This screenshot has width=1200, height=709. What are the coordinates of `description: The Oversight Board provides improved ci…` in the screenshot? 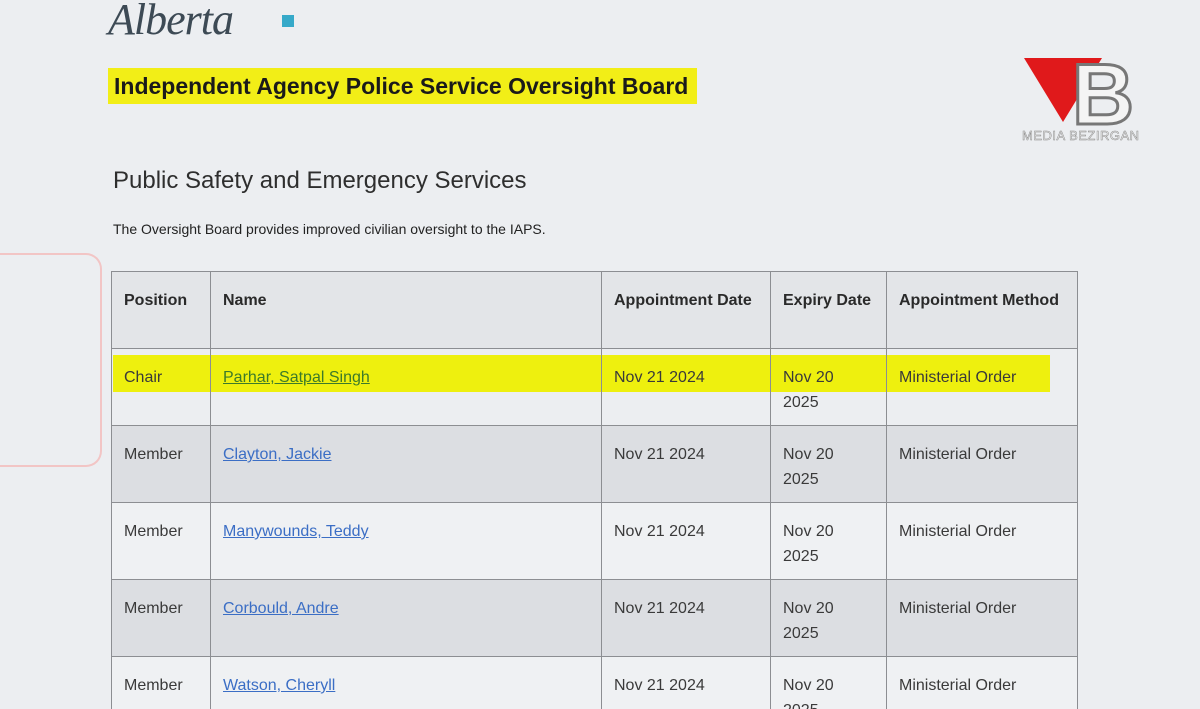 It's located at (329, 229).